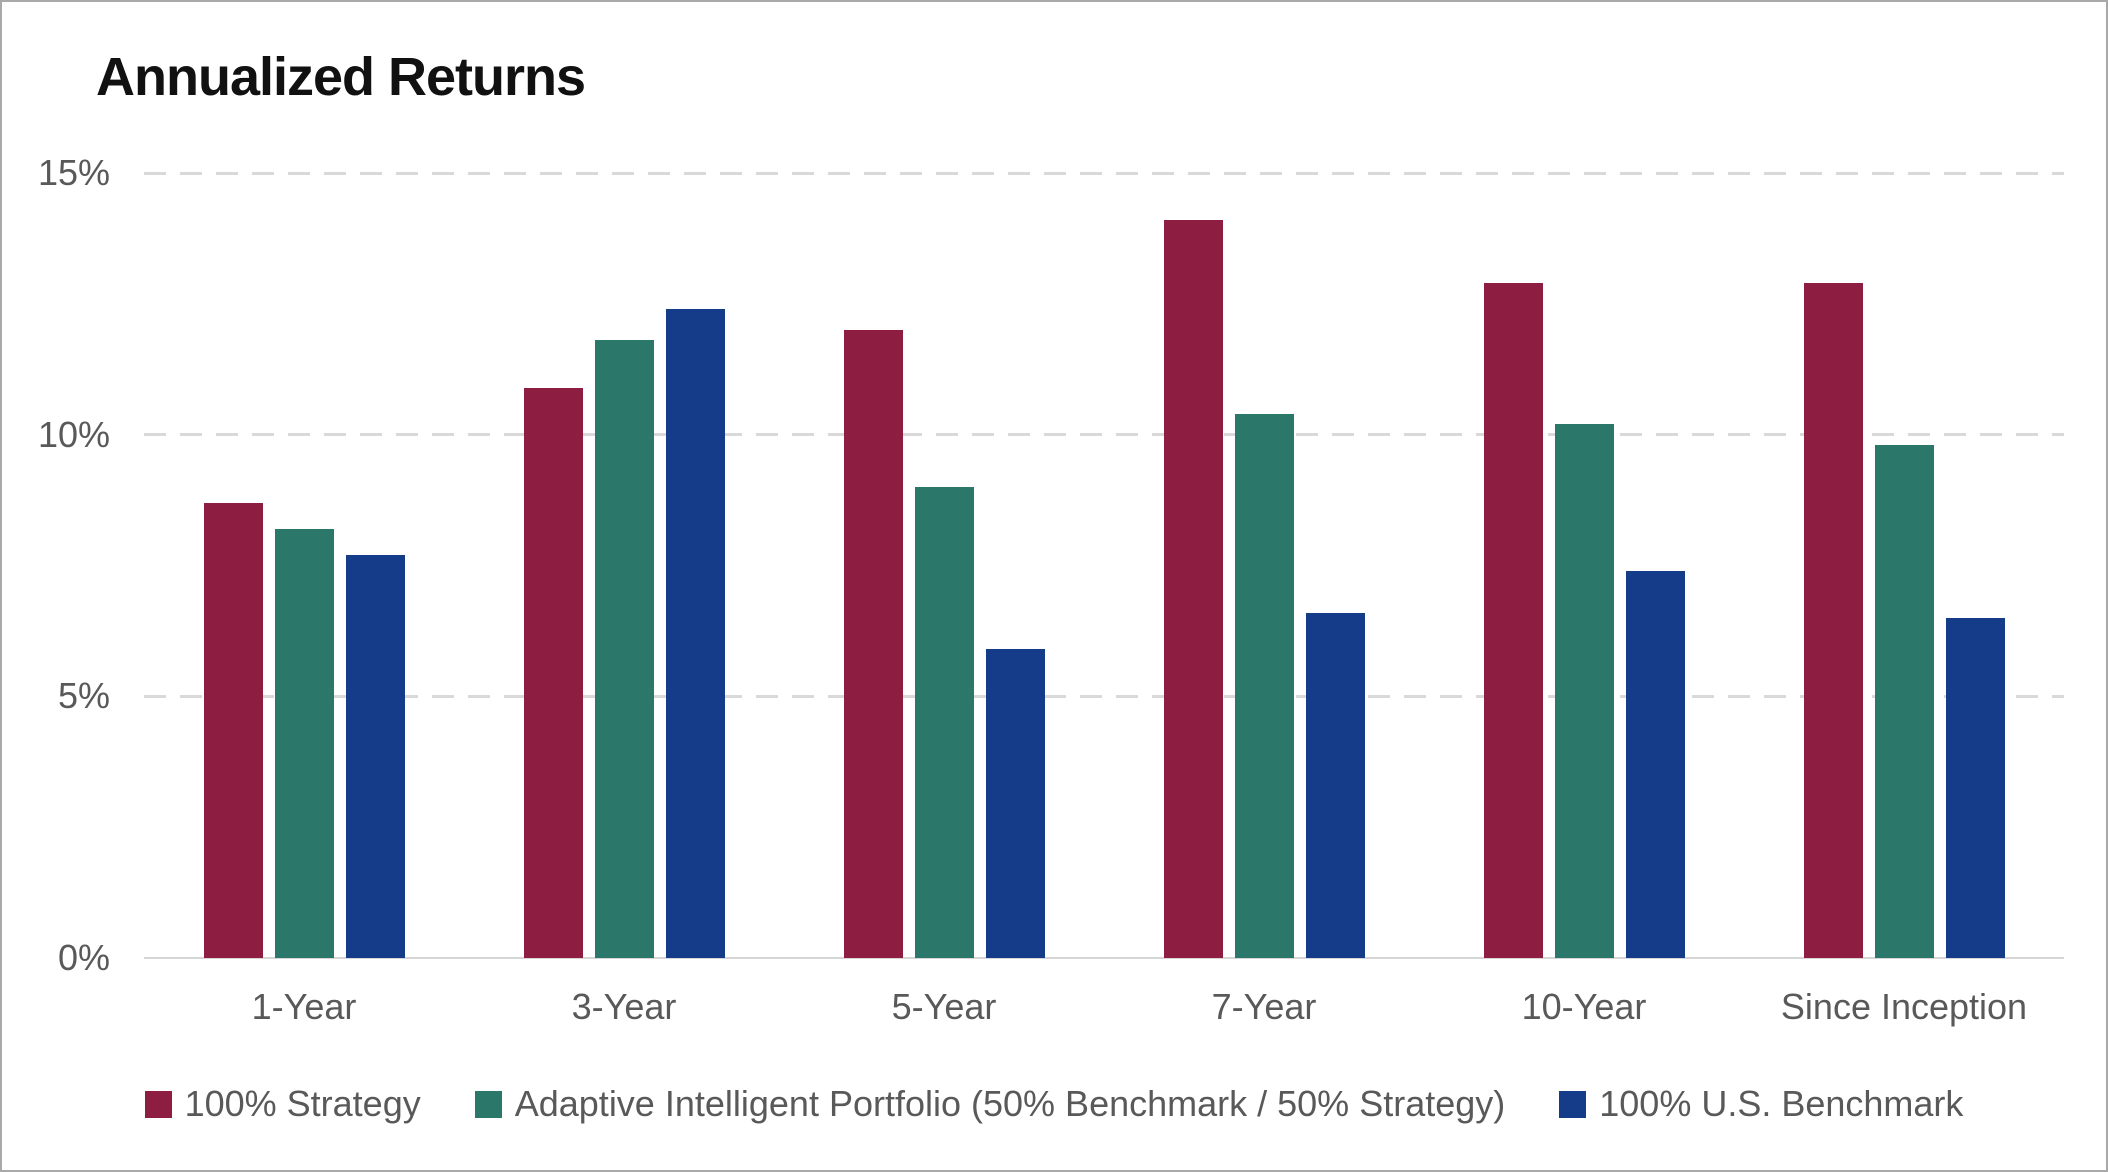  What do you see at coordinates (83, 957) in the screenshot?
I see `y-axis-tick-0: 0%` at bounding box center [83, 957].